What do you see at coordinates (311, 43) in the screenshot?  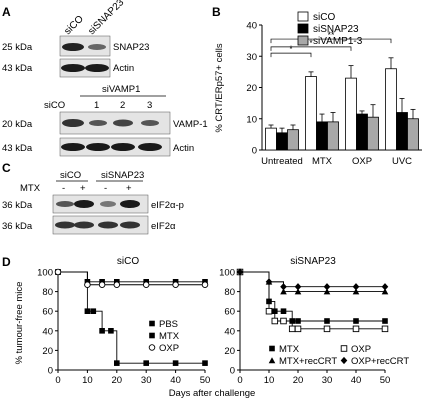 I see `significance-star: *` at bounding box center [311, 43].